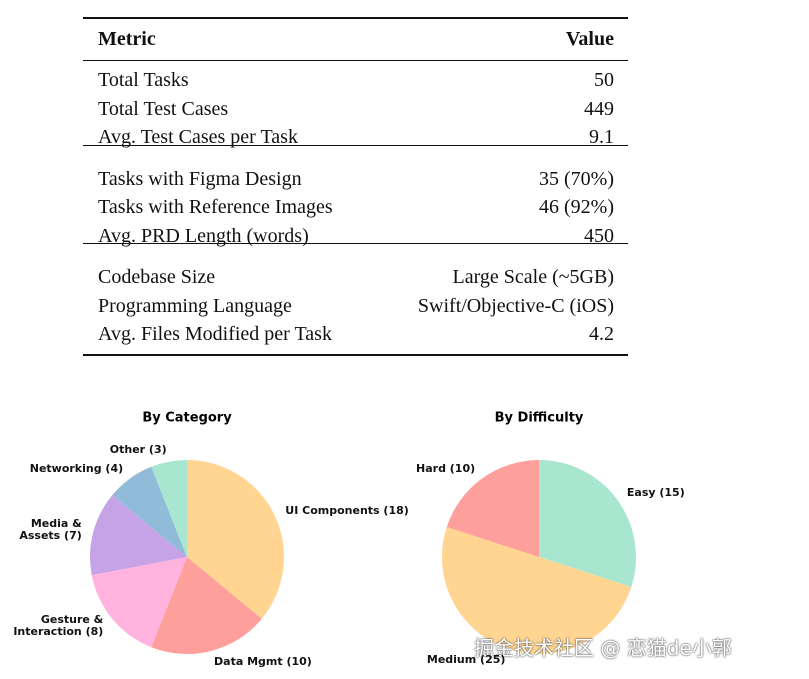 Image resolution: width=809 pixels, height=679 pixels. I want to click on slice-label: Media & Assets (7), so click(50, 529).